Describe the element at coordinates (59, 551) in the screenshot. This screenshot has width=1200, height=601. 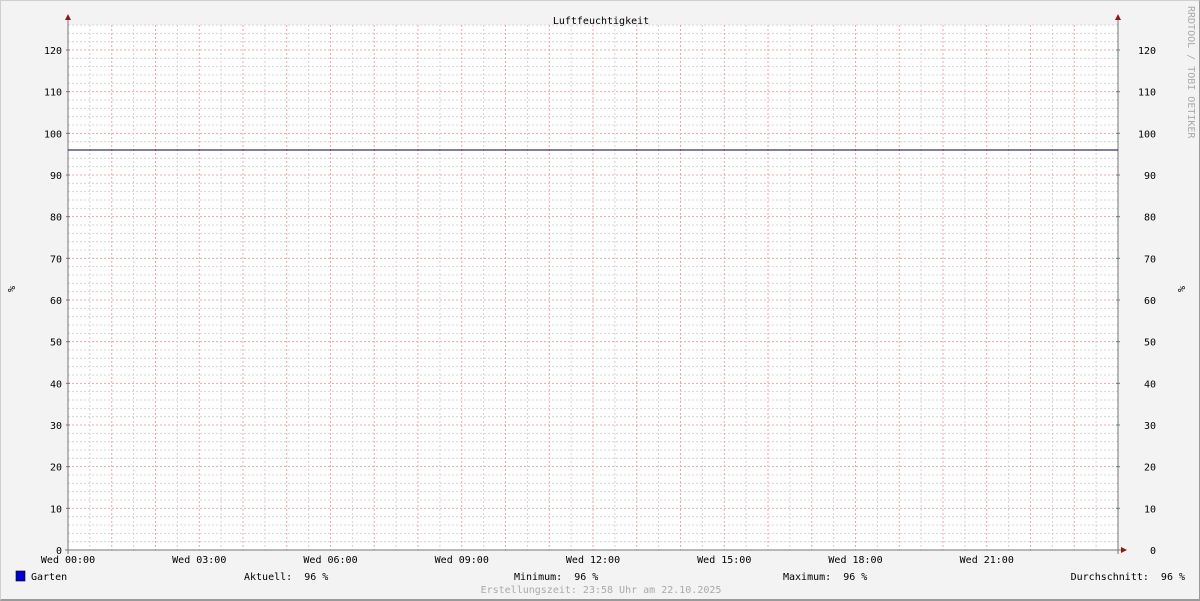
I see `y-tick-label: 0` at that location.